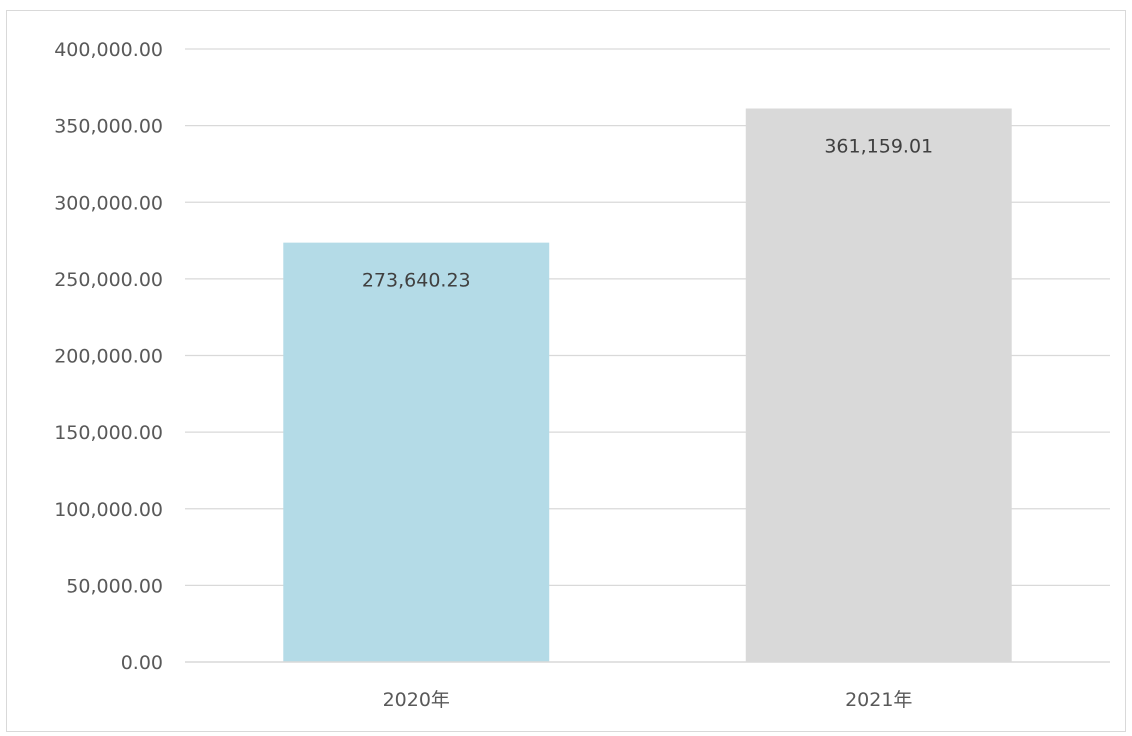  I want to click on y-tick-label: 0.00, so click(142, 663).